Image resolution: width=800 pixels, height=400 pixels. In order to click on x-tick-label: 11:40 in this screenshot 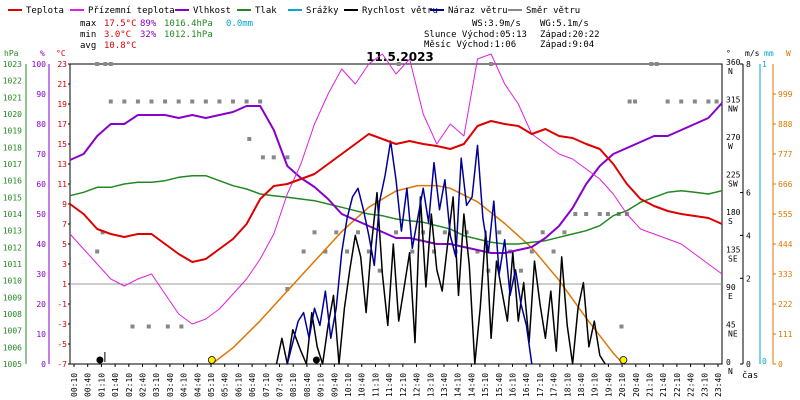, I will do `click(389, 385)`.